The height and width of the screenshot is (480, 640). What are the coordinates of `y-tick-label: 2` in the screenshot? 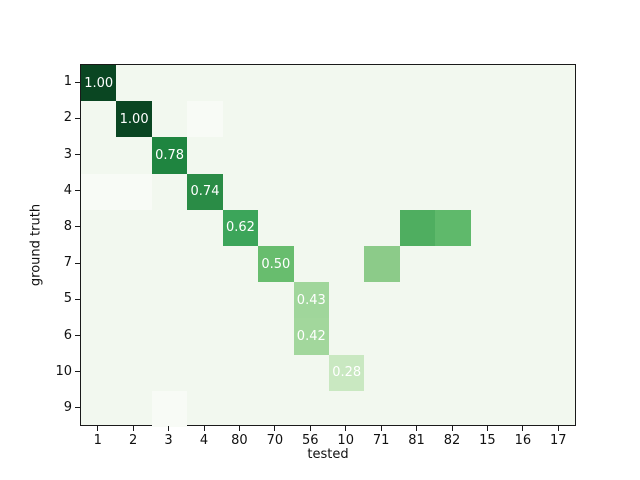 It's located at (67, 118).